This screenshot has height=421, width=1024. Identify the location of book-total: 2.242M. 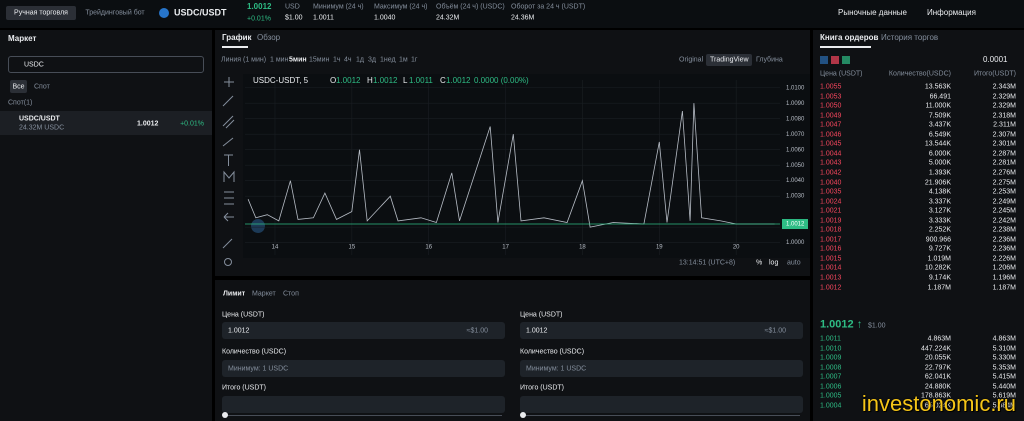
(1004, 221).